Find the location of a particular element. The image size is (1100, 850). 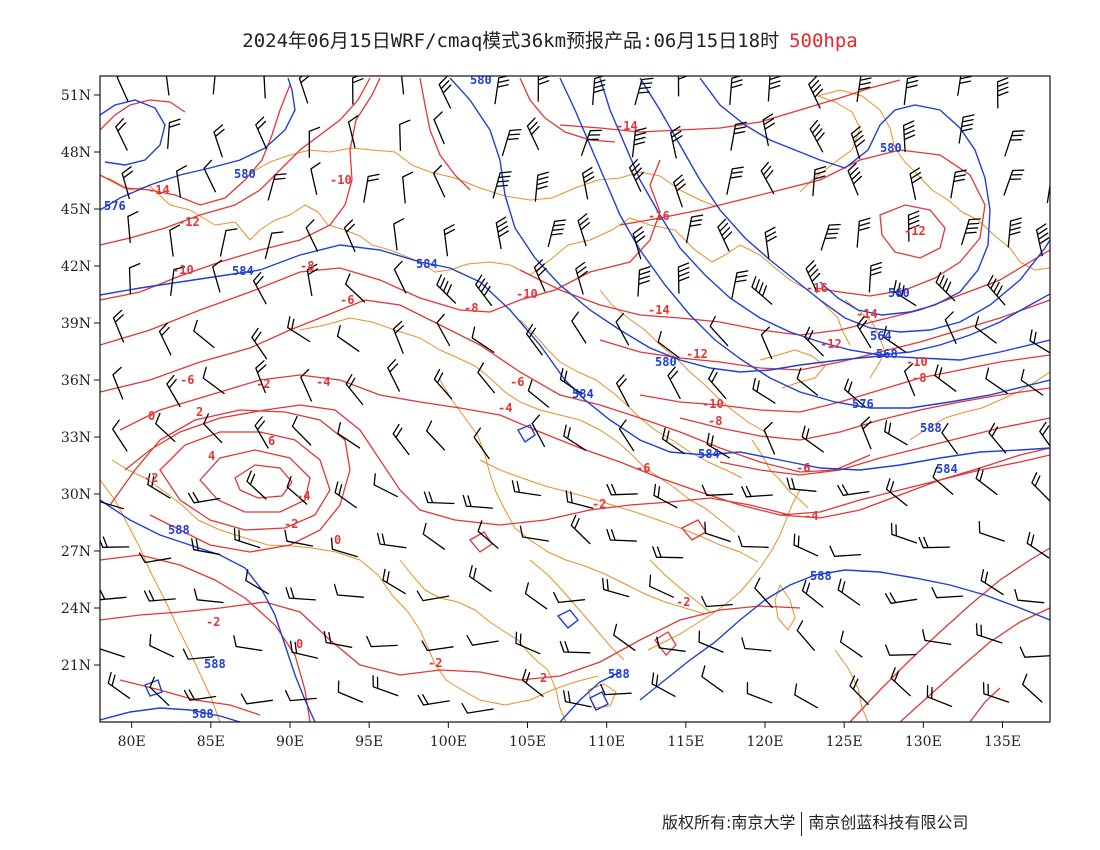

temp-label: -12 is located at coordinates (189, 222).